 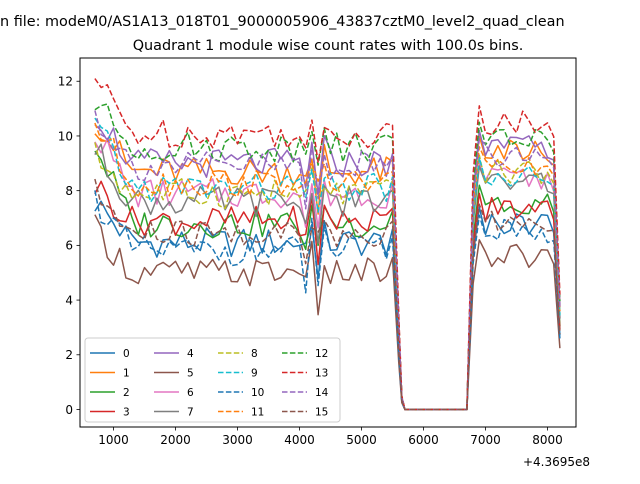 I want to click on legend-label-0: 0, so click(x=126, y=354).